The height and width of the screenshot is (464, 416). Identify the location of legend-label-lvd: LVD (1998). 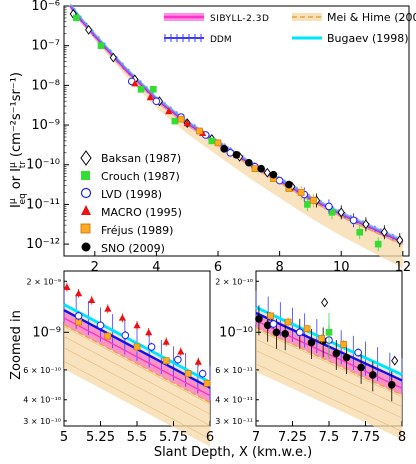
(131, 194).